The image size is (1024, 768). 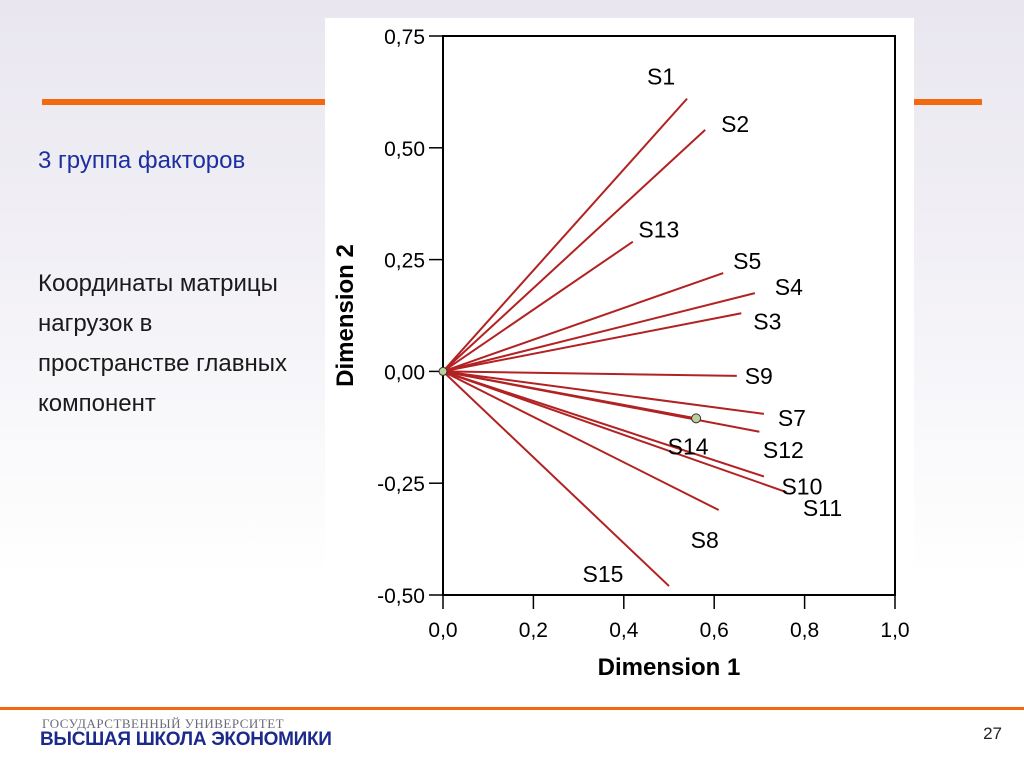 I want to click on y-tick-label: -0,50, so click(x=401, y=596).